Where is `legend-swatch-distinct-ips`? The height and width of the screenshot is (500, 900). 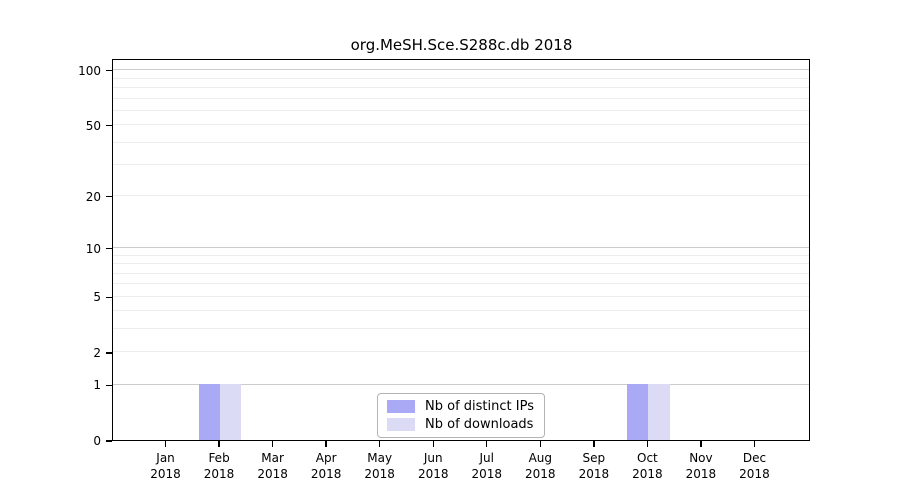 legend-swatch-distinct-ips is located at coordinates (401, 406).